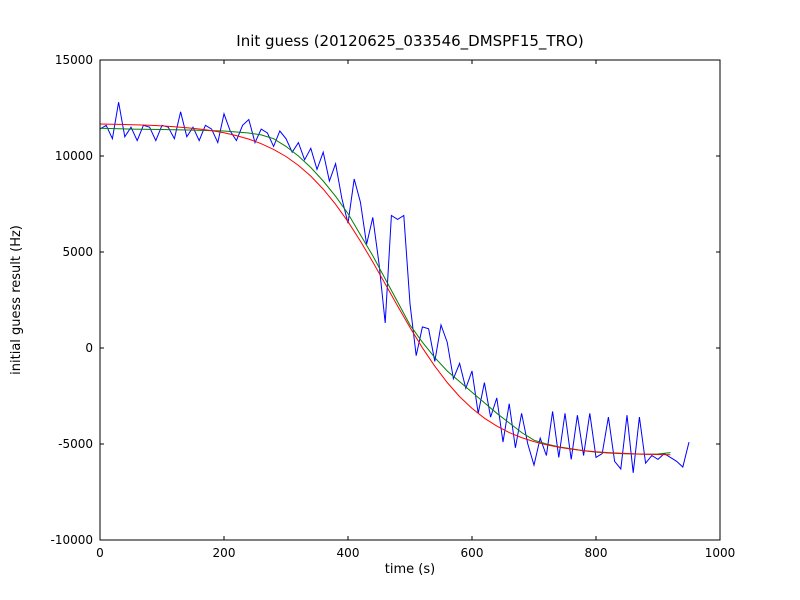 This screenshot has width=800, height=600. What do you see at coordinates (596, 553) in the screenshot?
I see `x-tick-label: 800` at bounding box center [596, 553].